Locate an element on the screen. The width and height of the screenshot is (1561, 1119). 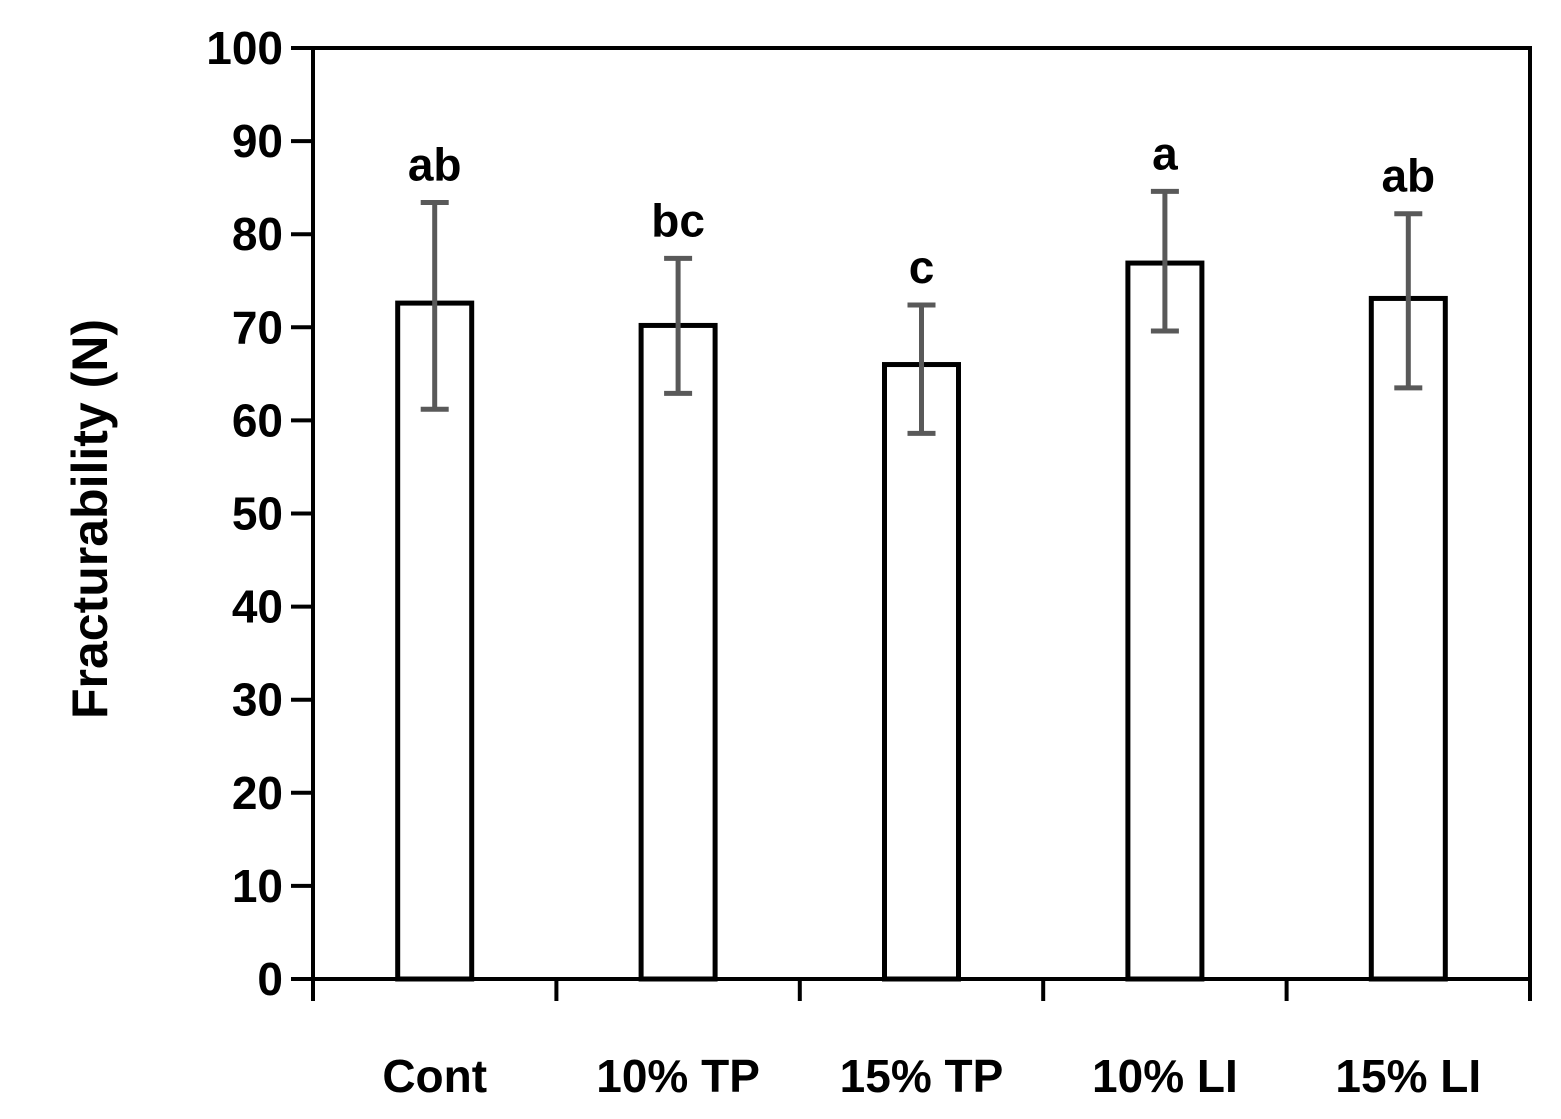
y-tick-label: 90 is located at coordinates (257, 141).